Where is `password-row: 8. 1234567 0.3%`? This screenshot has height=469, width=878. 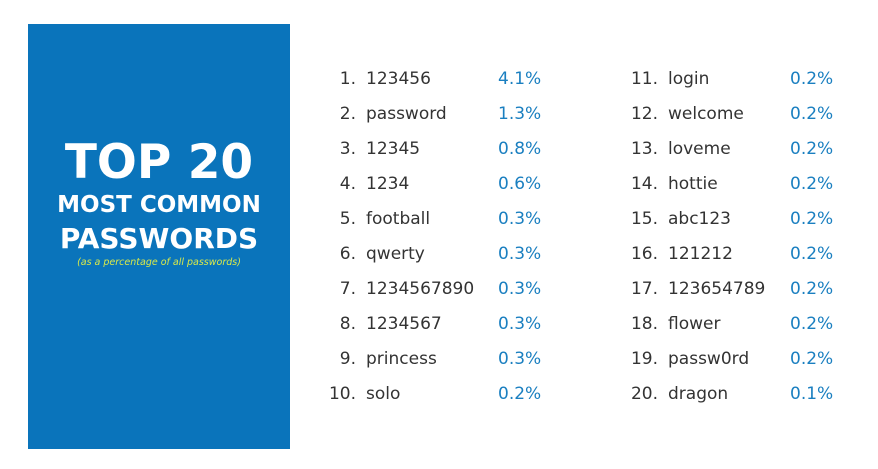
password-row: 8. 1234567 0.3% is located at coordinates (430, 324).